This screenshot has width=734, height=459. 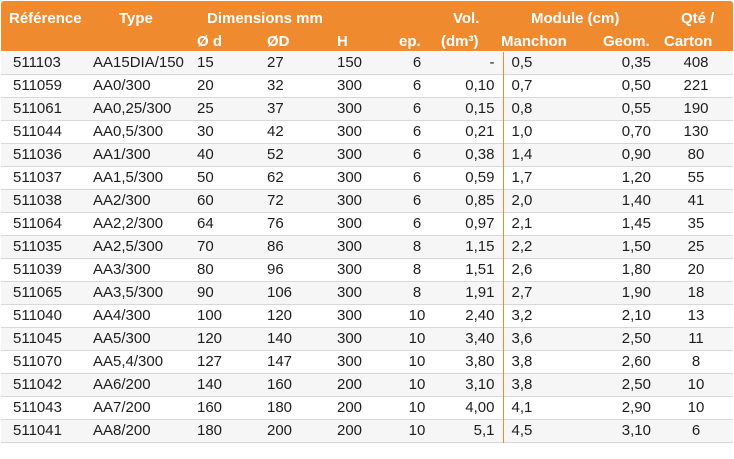 I want to click on cell-od-large: 76, so click(x=275, y=223).